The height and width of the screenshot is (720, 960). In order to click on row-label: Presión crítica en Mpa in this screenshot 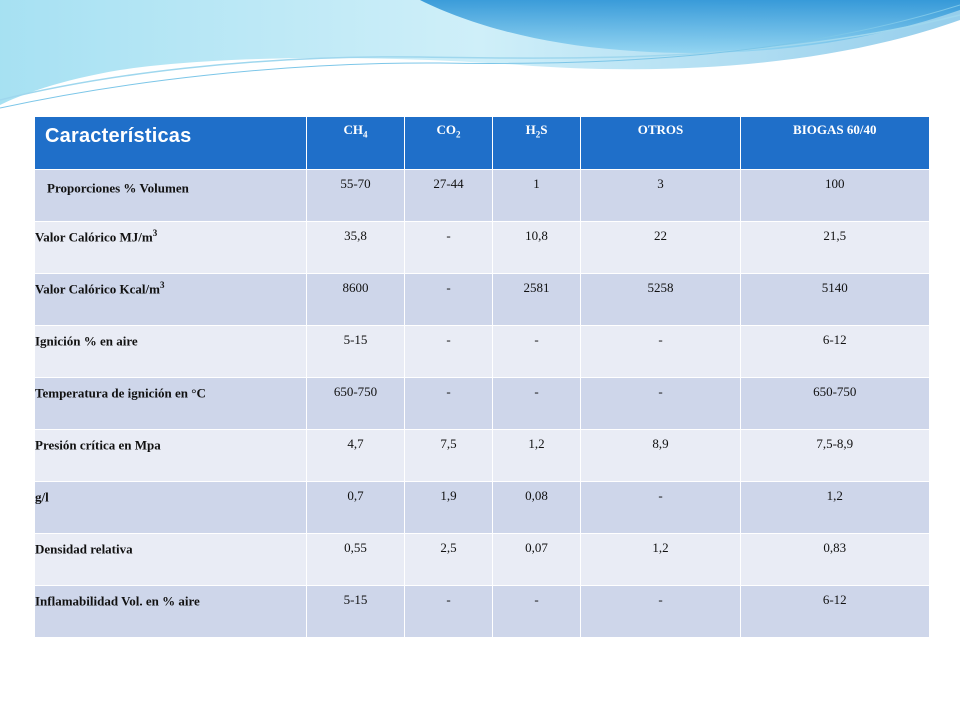, I will do `click(170, 455)`.